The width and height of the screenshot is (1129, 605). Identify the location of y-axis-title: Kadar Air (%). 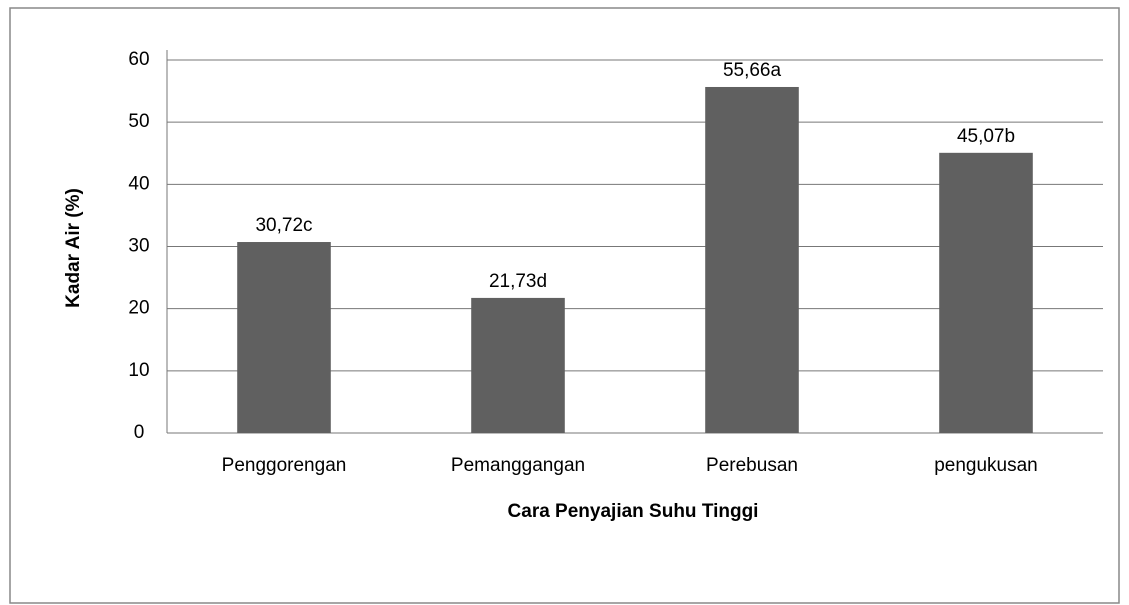
(73, 248).